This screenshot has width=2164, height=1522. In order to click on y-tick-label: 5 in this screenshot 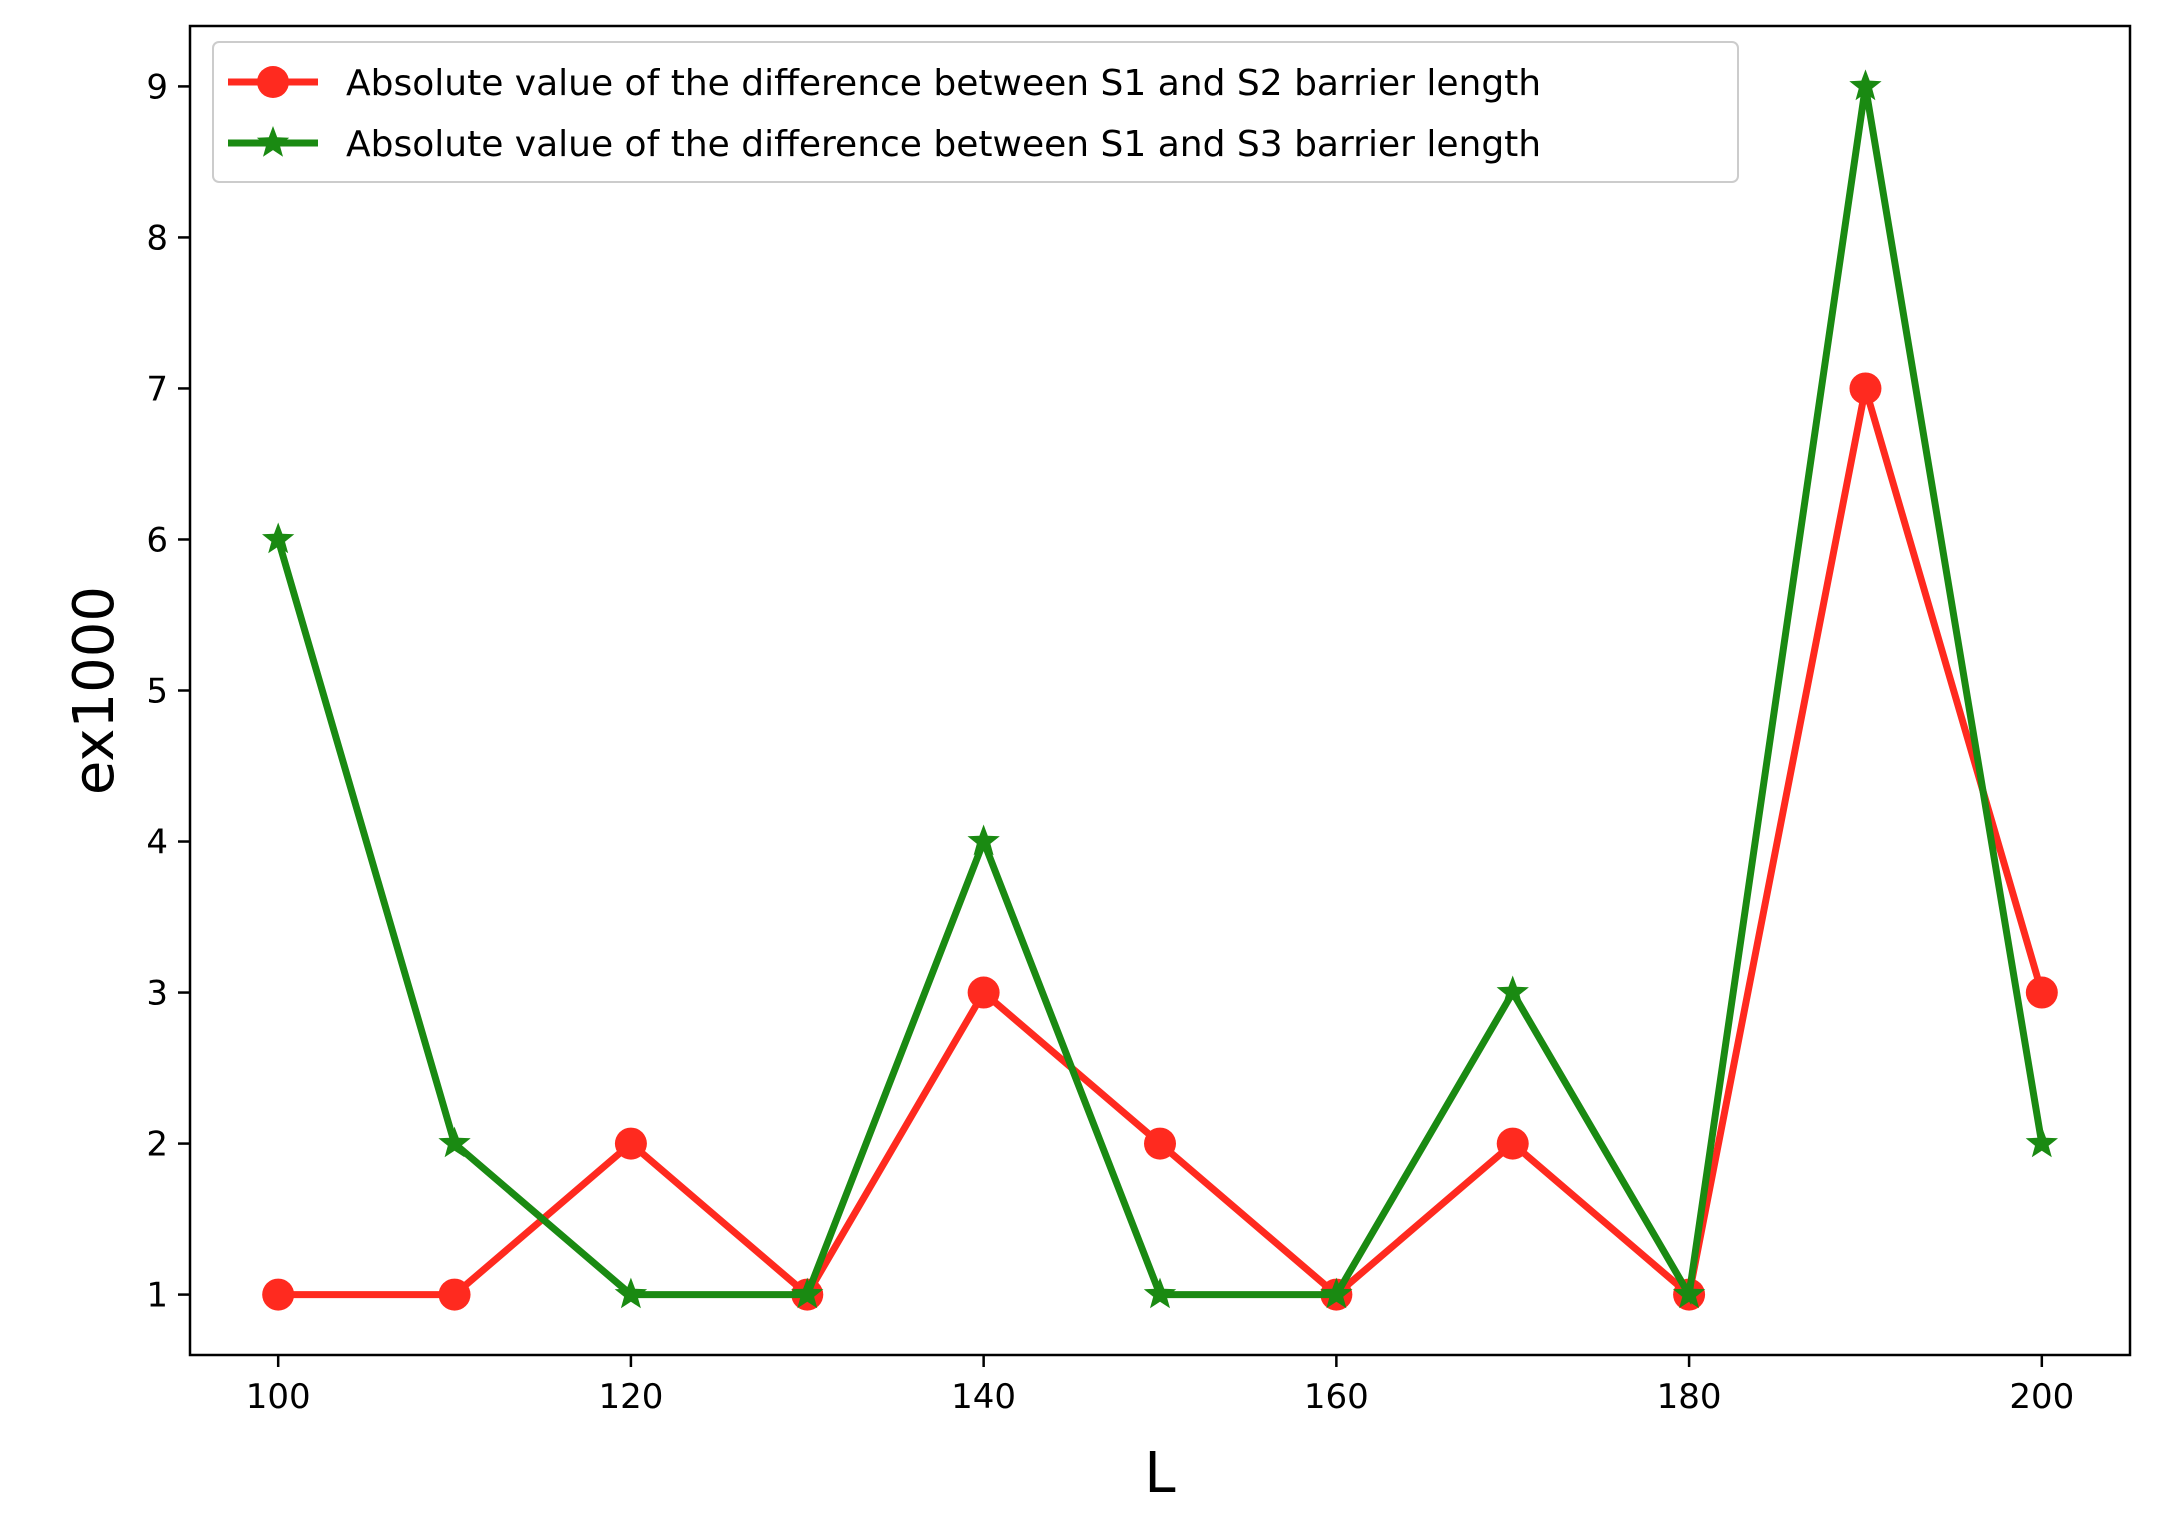, I will do `click(157, 692)`.